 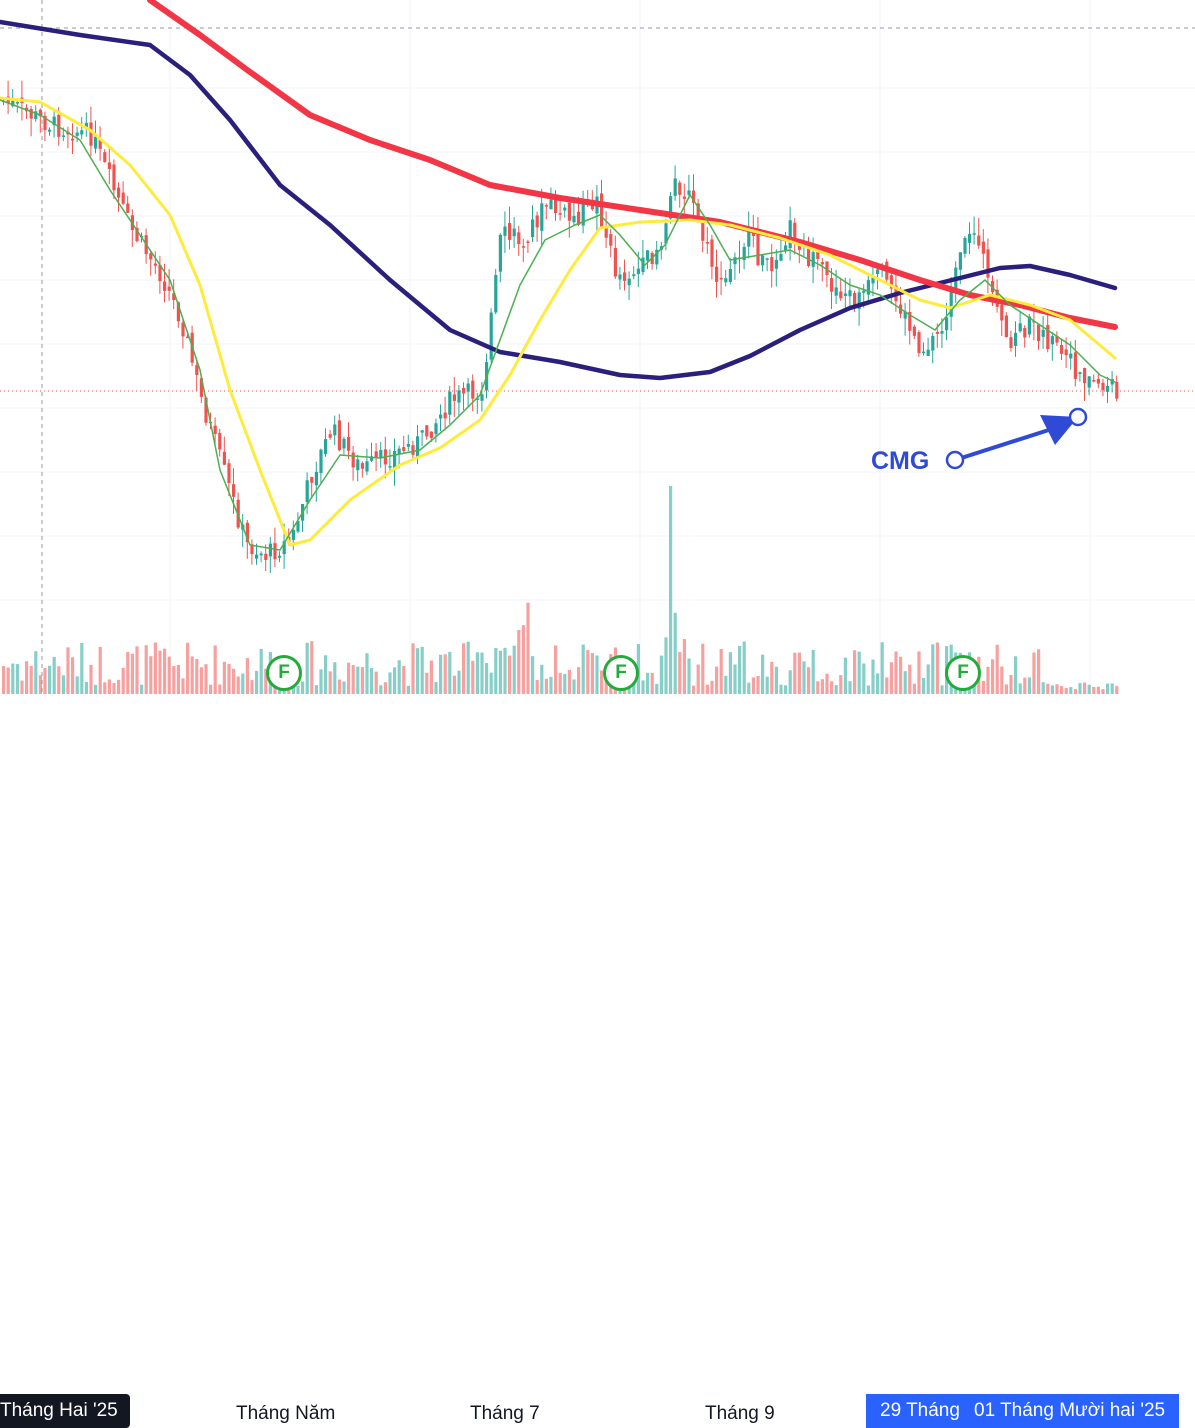 What do you see at coordinates (963, 673) in the screenshot?
I see `event-marker-f-3: F` at bounding box center [963, 673].